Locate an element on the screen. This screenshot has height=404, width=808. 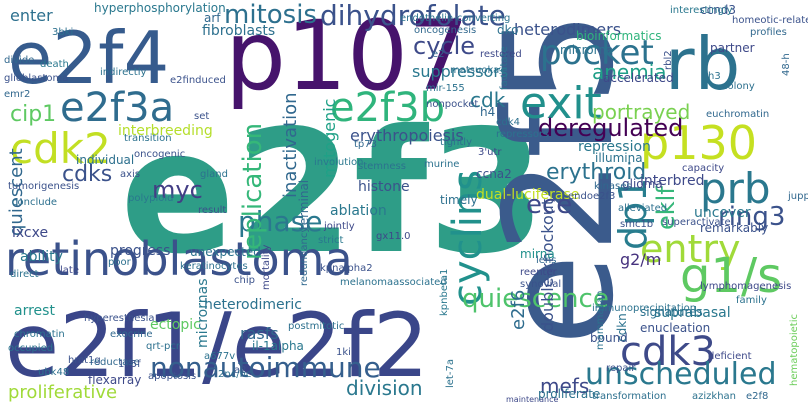
word: cycle is located at coordinates (444, 46).